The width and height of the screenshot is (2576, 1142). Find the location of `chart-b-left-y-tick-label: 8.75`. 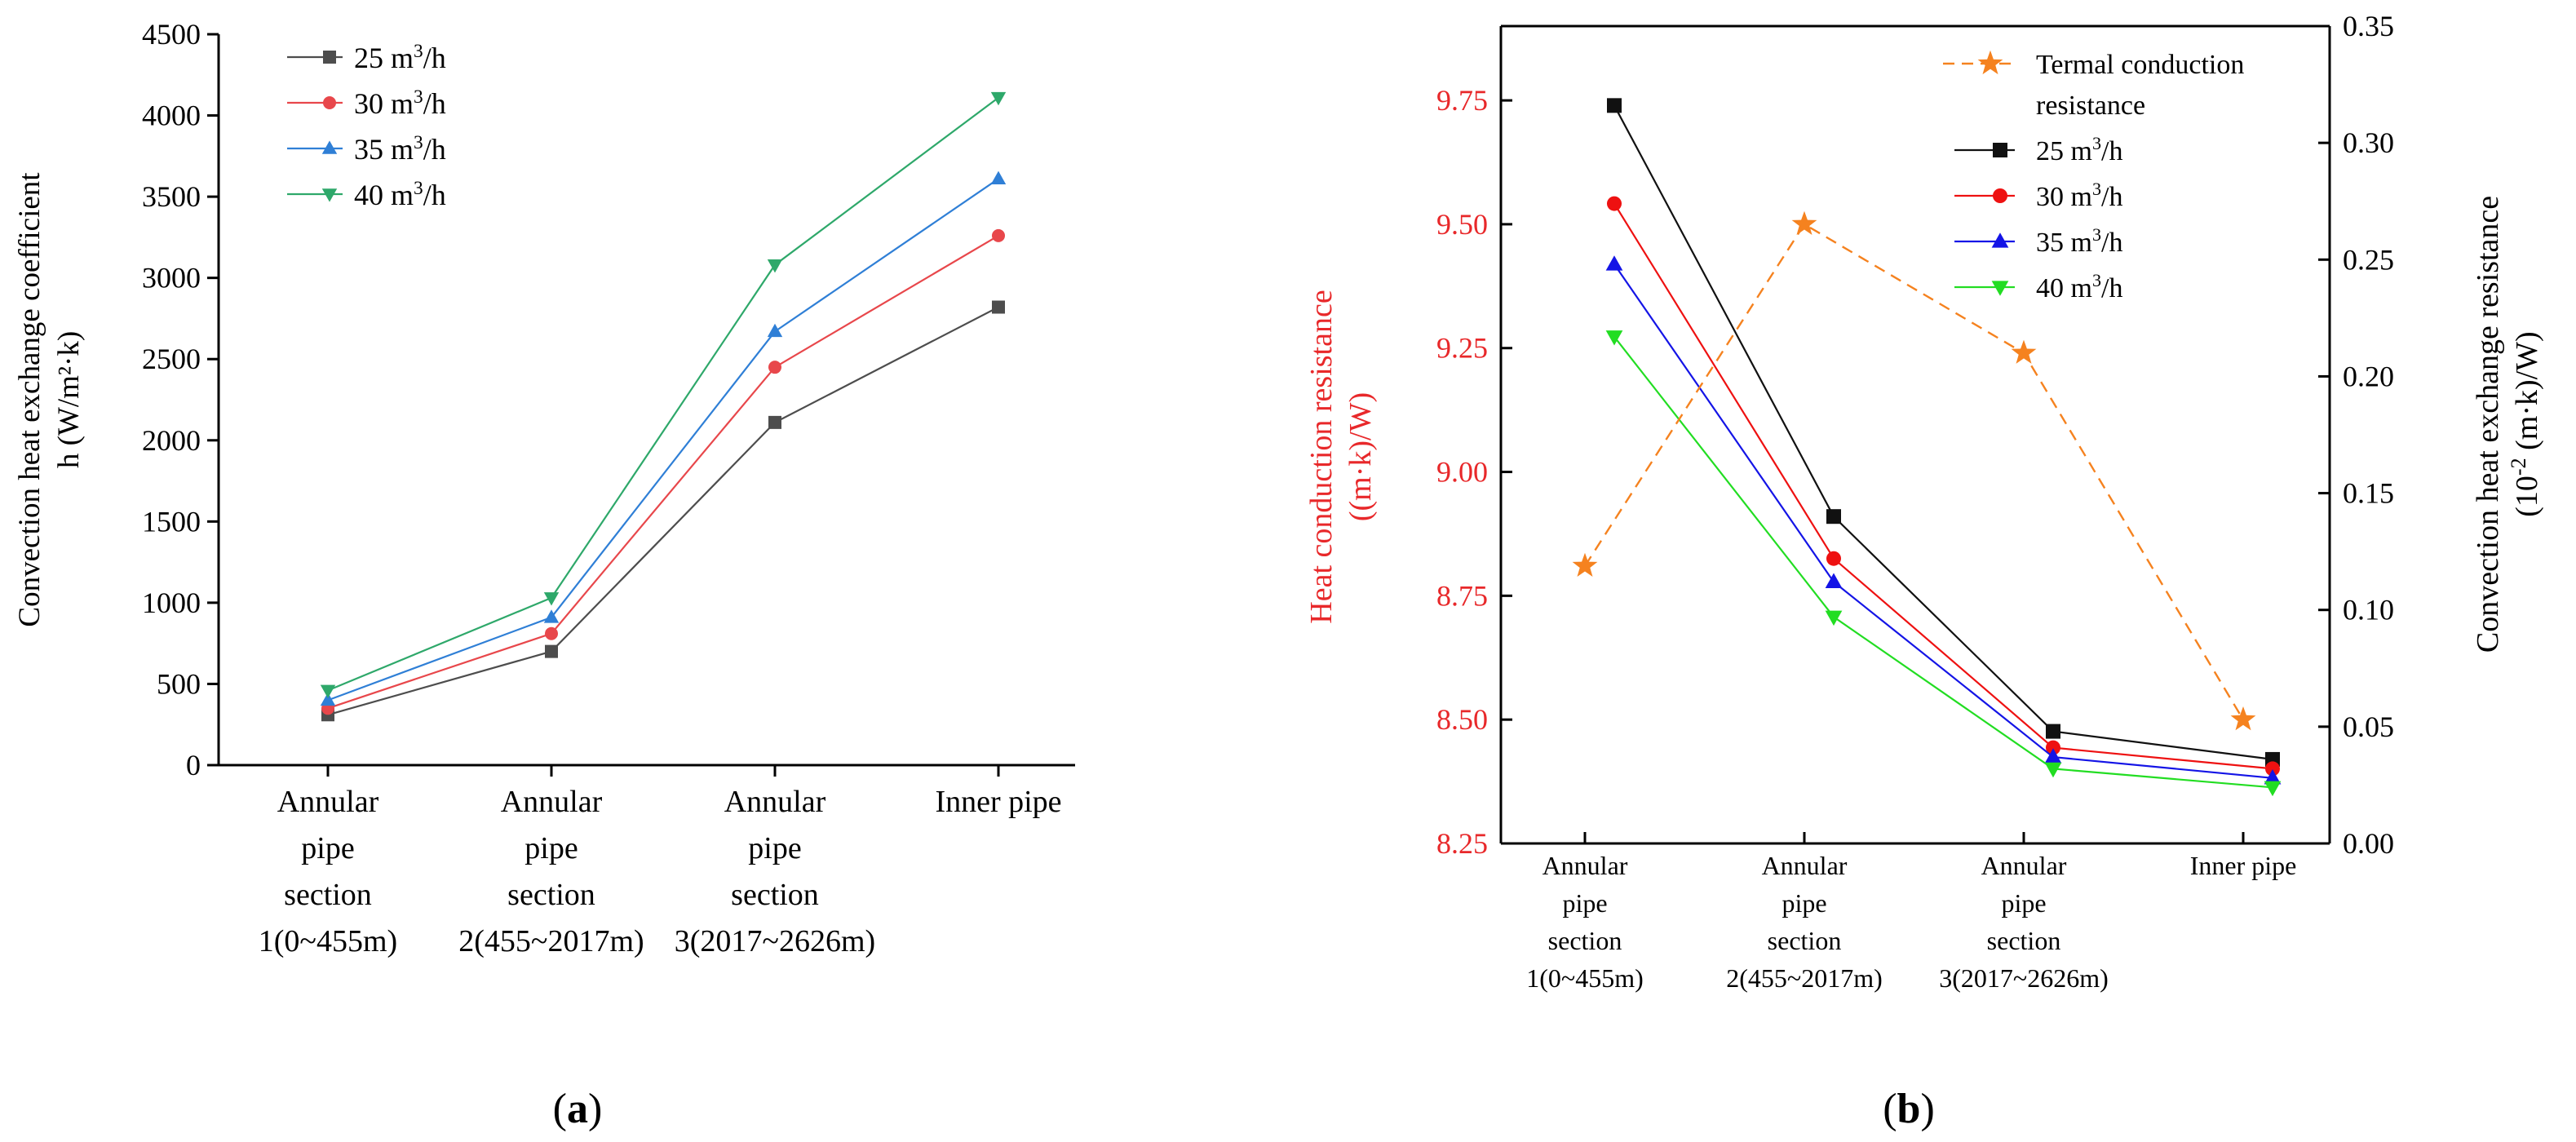

chart-b-left-y-tick-label: 8.75 is located at coordinates (1462, 596).